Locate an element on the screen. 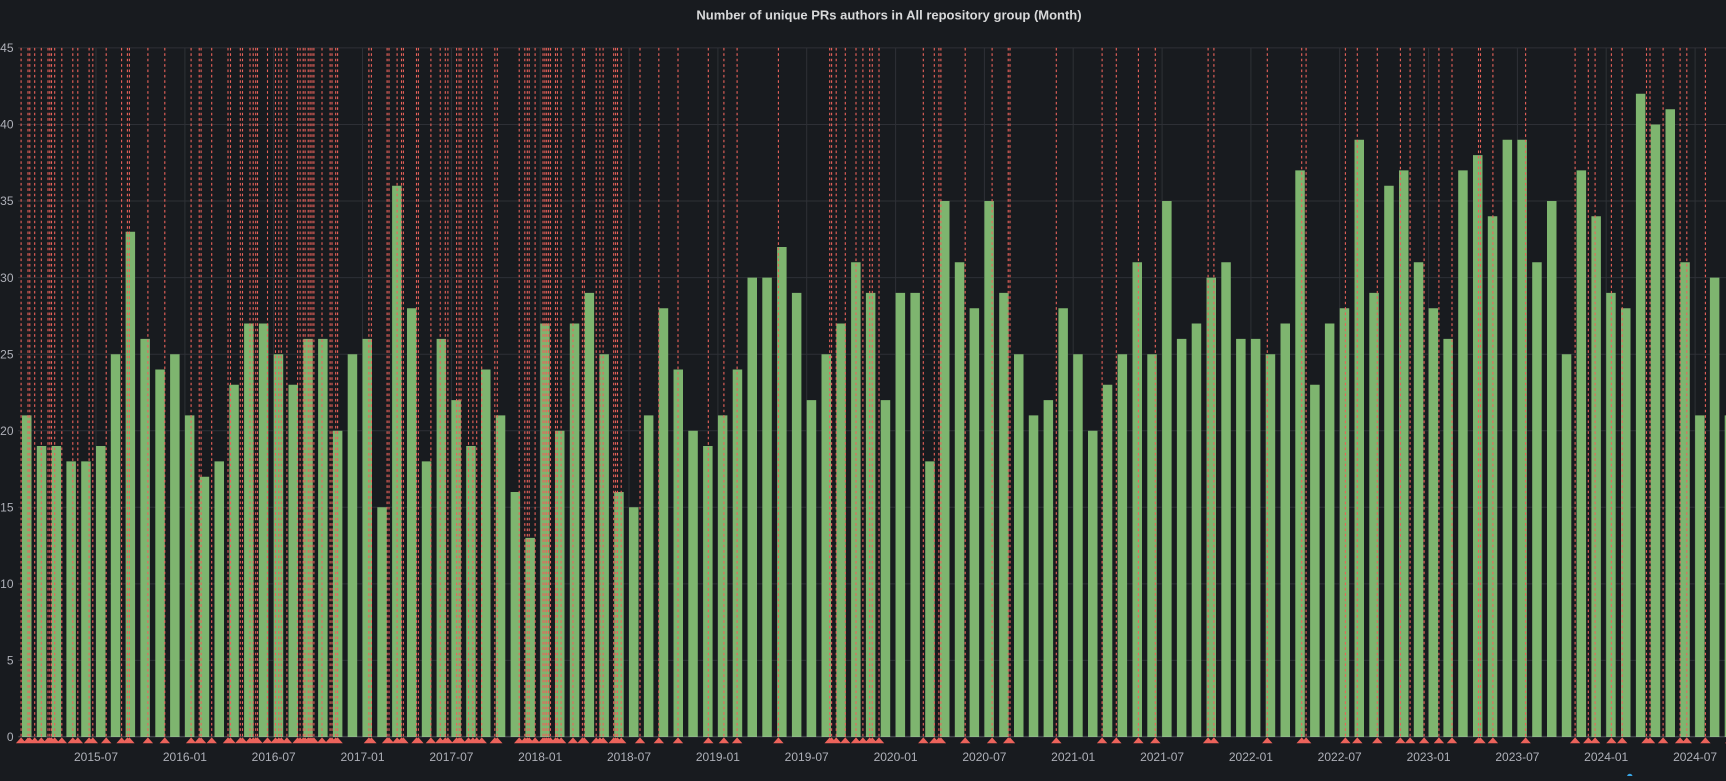 This screenshot has height=781, width=1726. svg-text: 35 is located at coordinates (7, 201).